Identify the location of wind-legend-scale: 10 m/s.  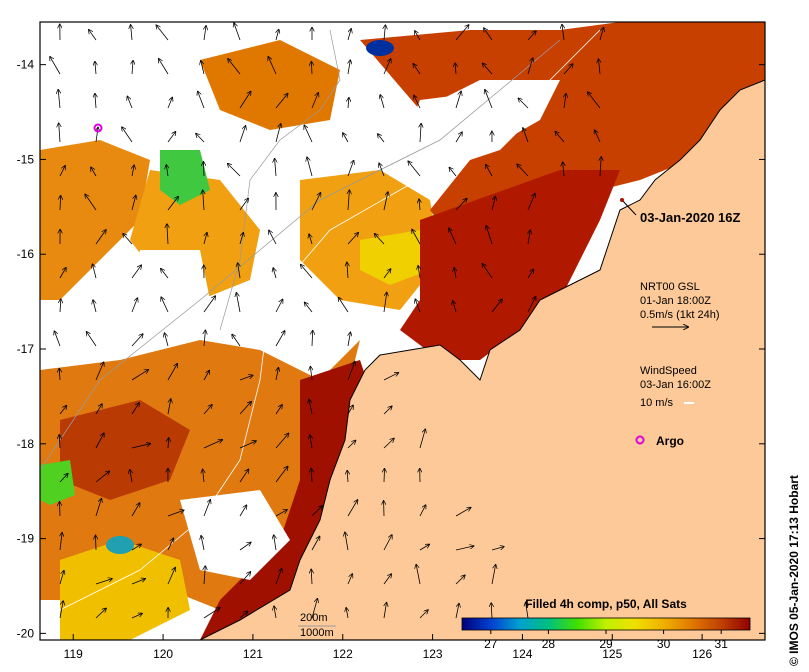
(657, 403).